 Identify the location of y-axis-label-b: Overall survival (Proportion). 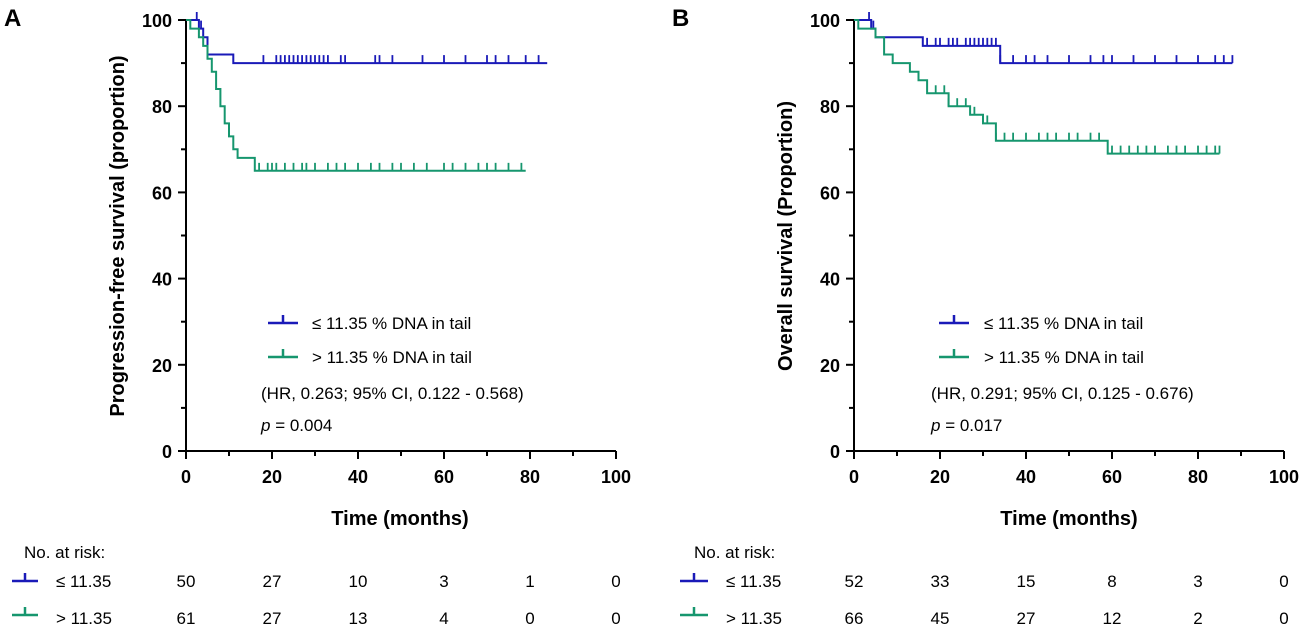
(786, 236).